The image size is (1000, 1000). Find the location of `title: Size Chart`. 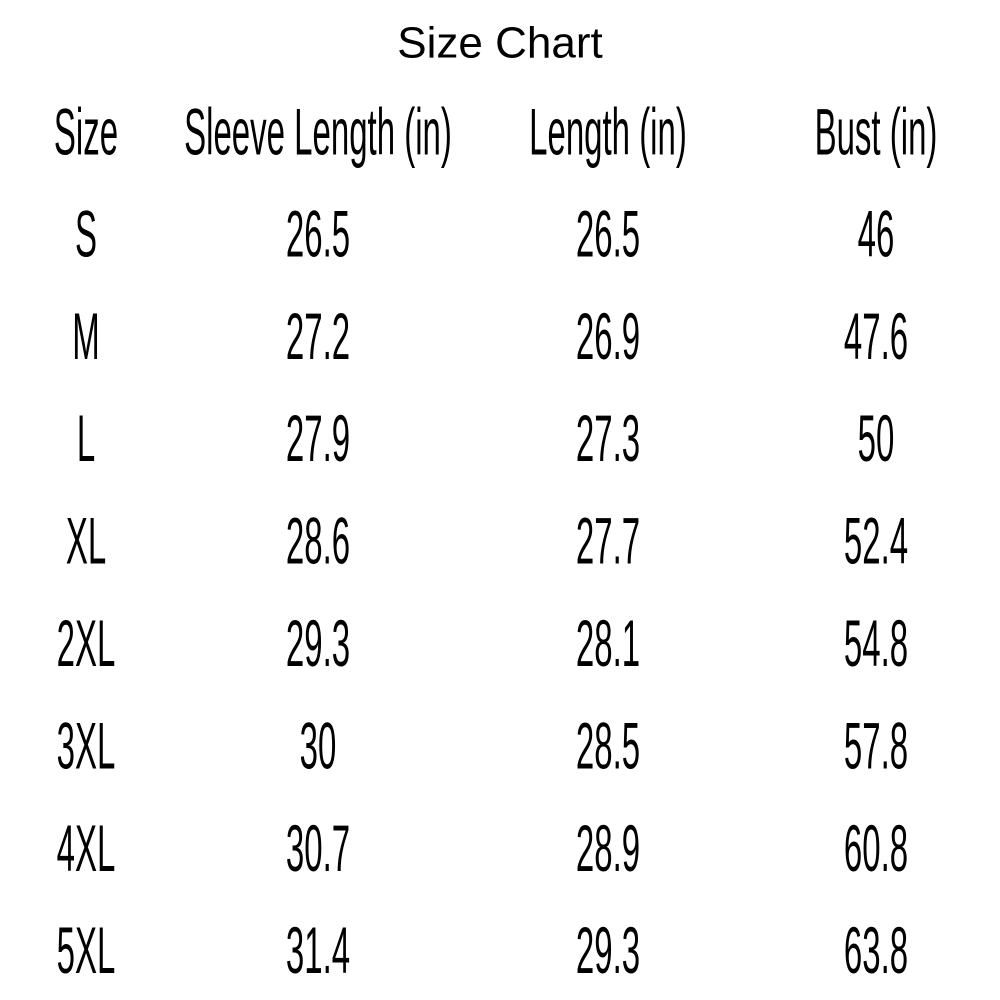

title: Size Chart is located at coordinates (499, 43).